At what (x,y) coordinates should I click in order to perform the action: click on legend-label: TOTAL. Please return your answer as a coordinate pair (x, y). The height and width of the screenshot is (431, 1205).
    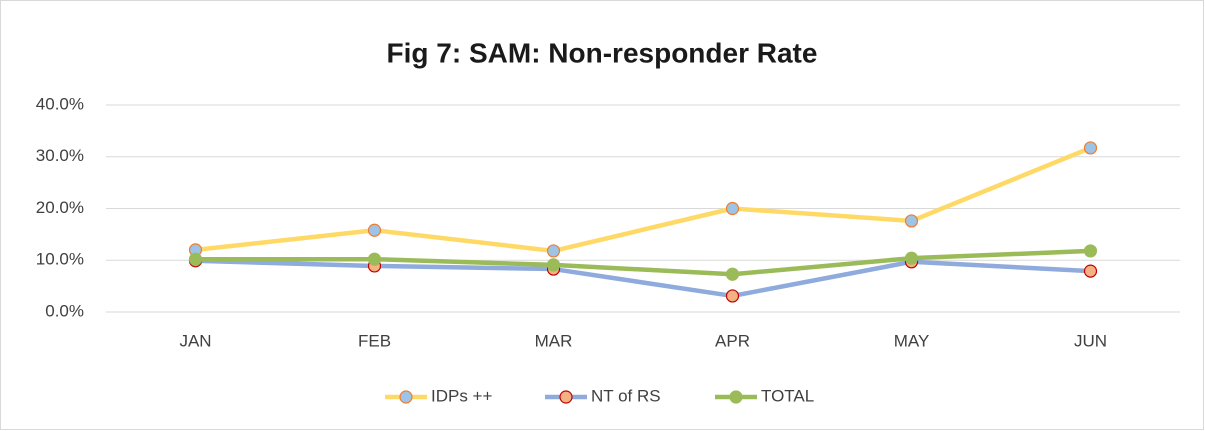
    Looking at the image, I should click on (787, 395).